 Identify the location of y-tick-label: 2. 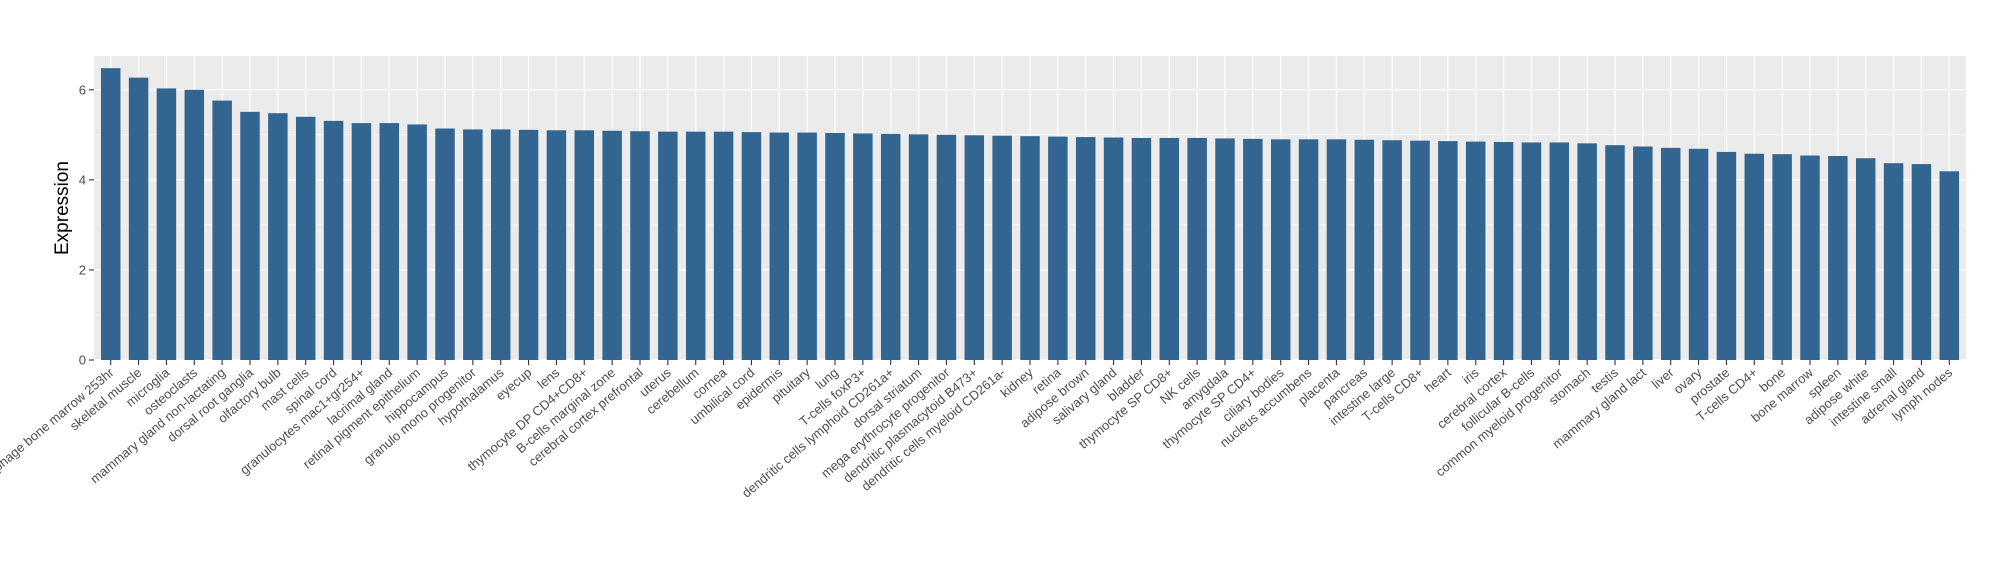
(82, 269).